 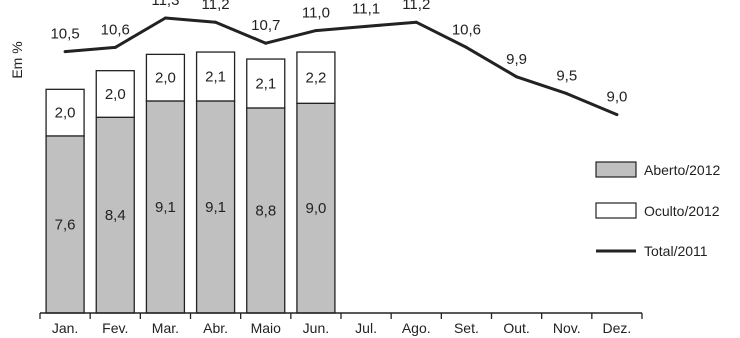 What do you see at coordinates (366, 328) in the screenshot?
I see `x-tick-label-6: Jul.` at bounding box center [366, 328].